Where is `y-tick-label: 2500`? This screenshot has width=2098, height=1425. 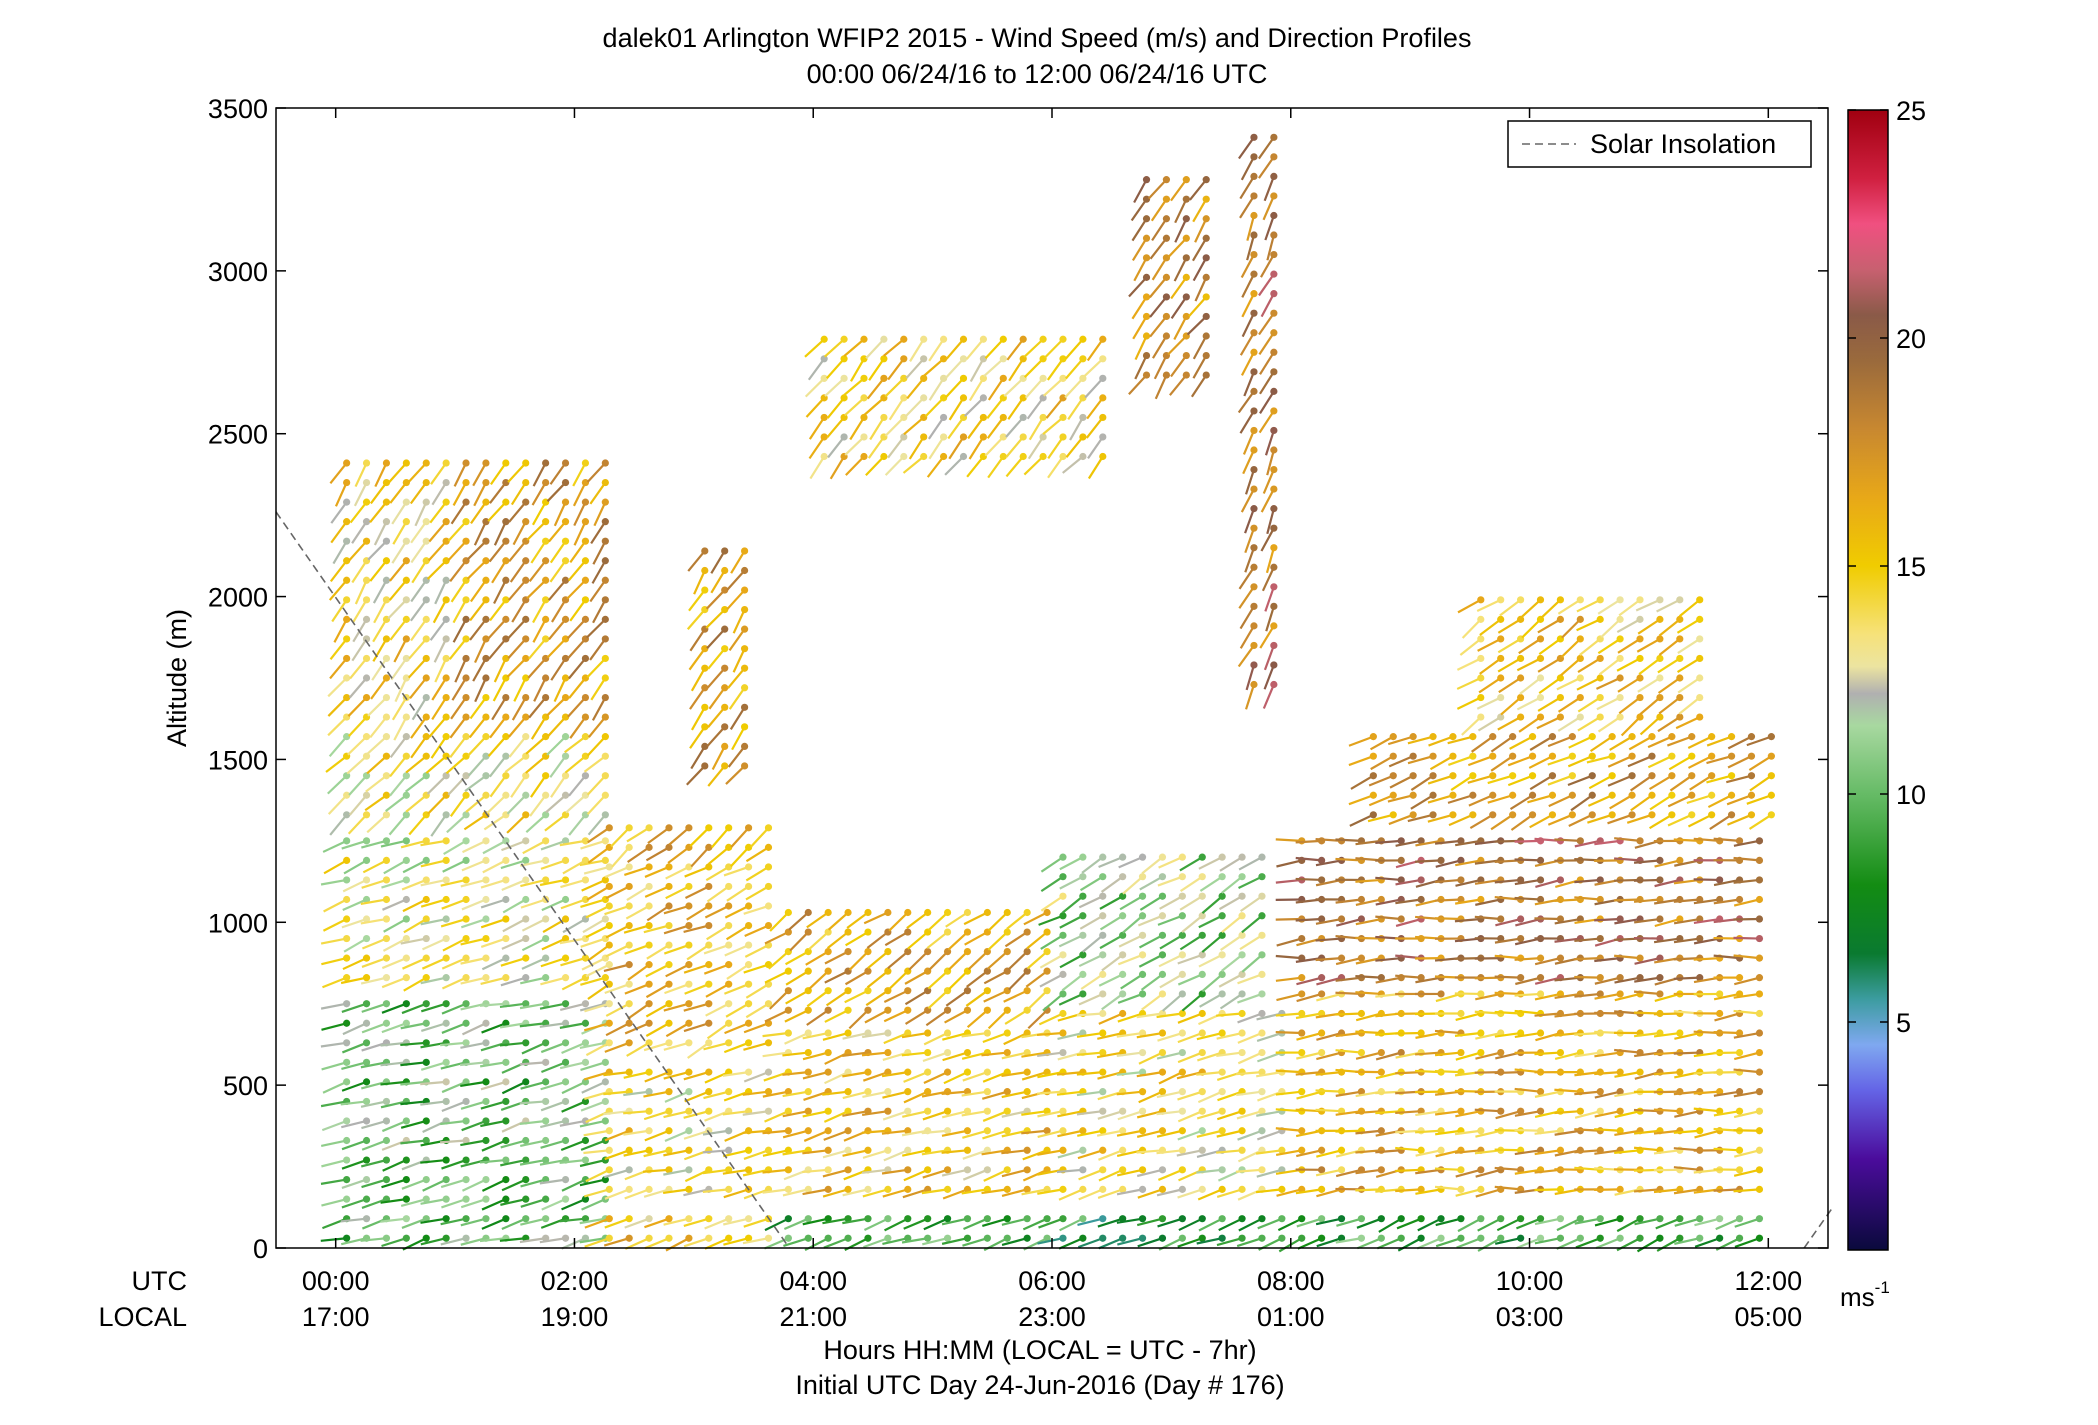
y-tick-label: 2500 is located at coordinates (238, 435).